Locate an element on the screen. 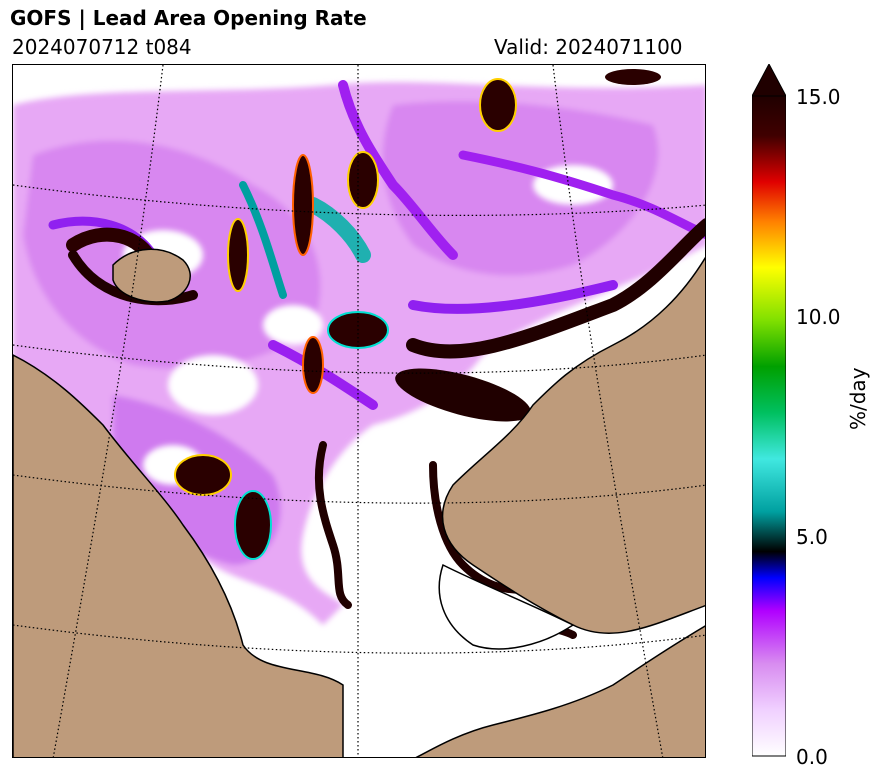 This screenshot has width=883, height=781. land-east is located at coordinates (573, 445).